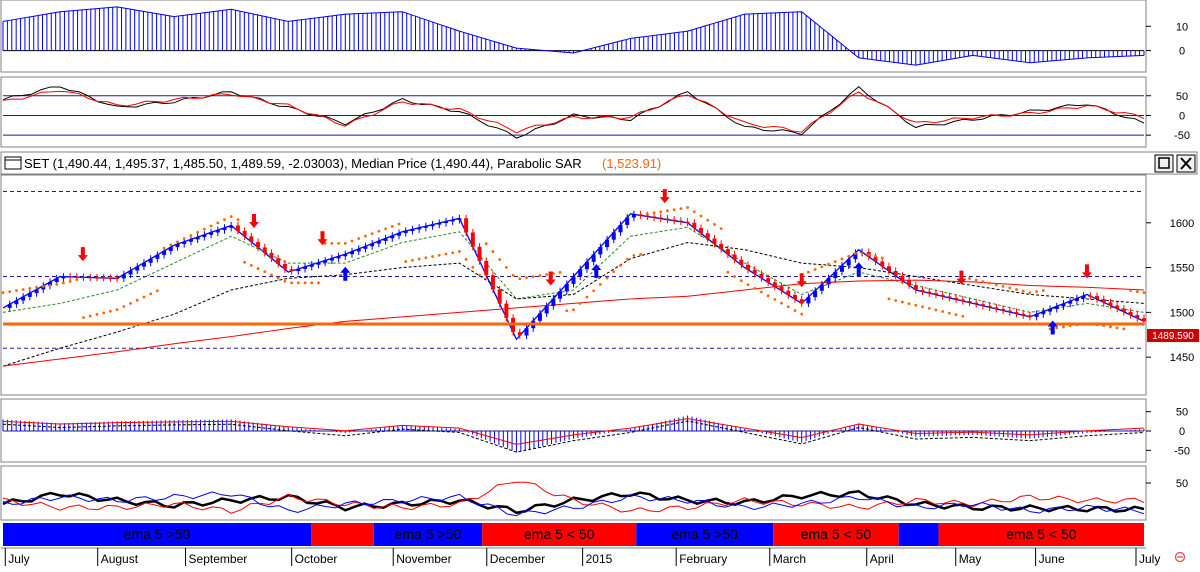  I want to click on series-0-line, so click(573, 112).